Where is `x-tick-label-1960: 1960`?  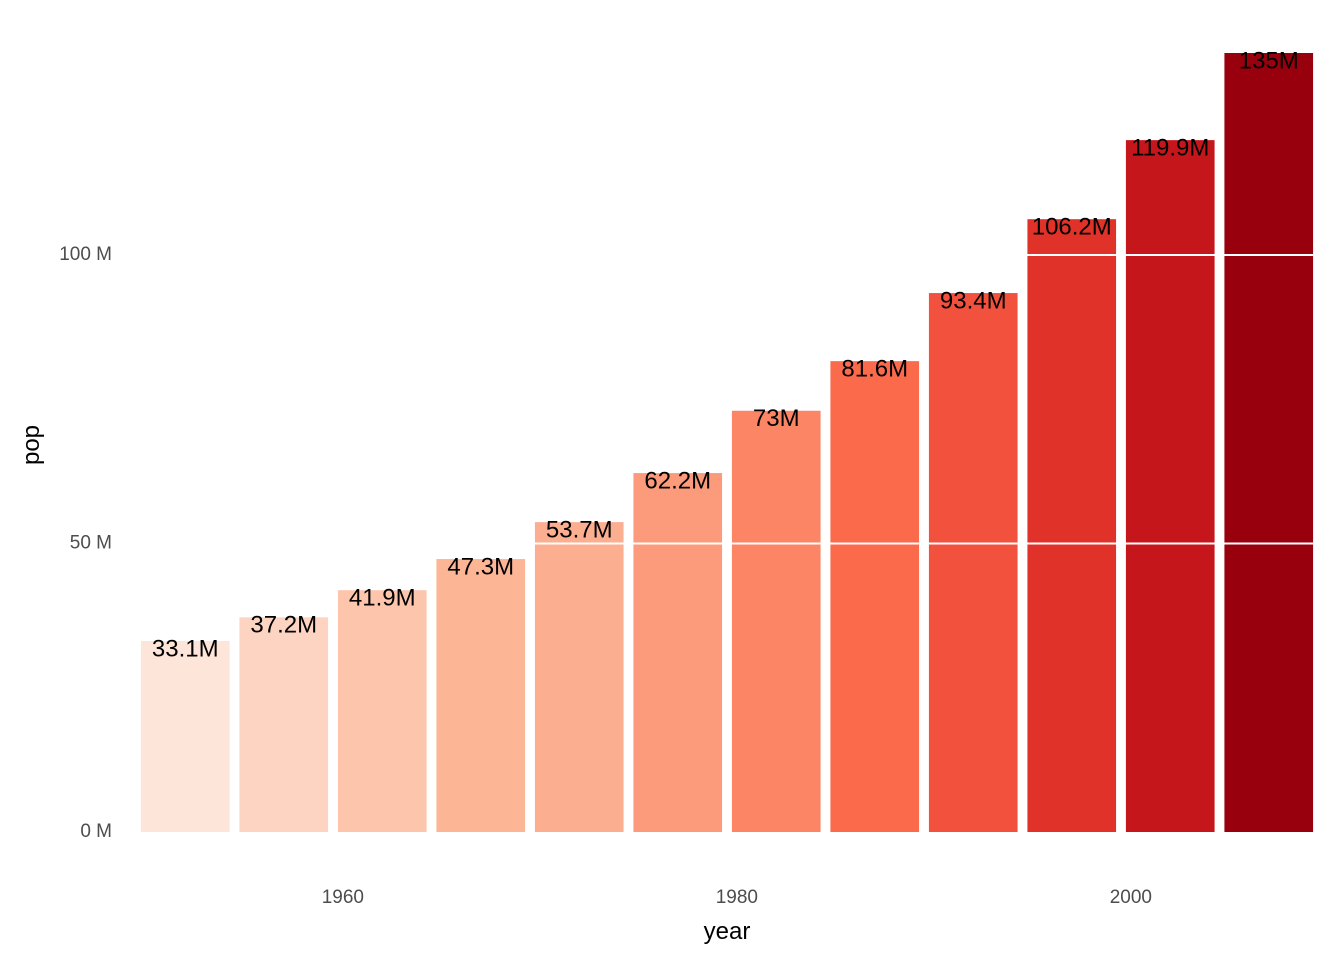
x-tick-label-1960: 1960 is located at coordinates (343, 897).